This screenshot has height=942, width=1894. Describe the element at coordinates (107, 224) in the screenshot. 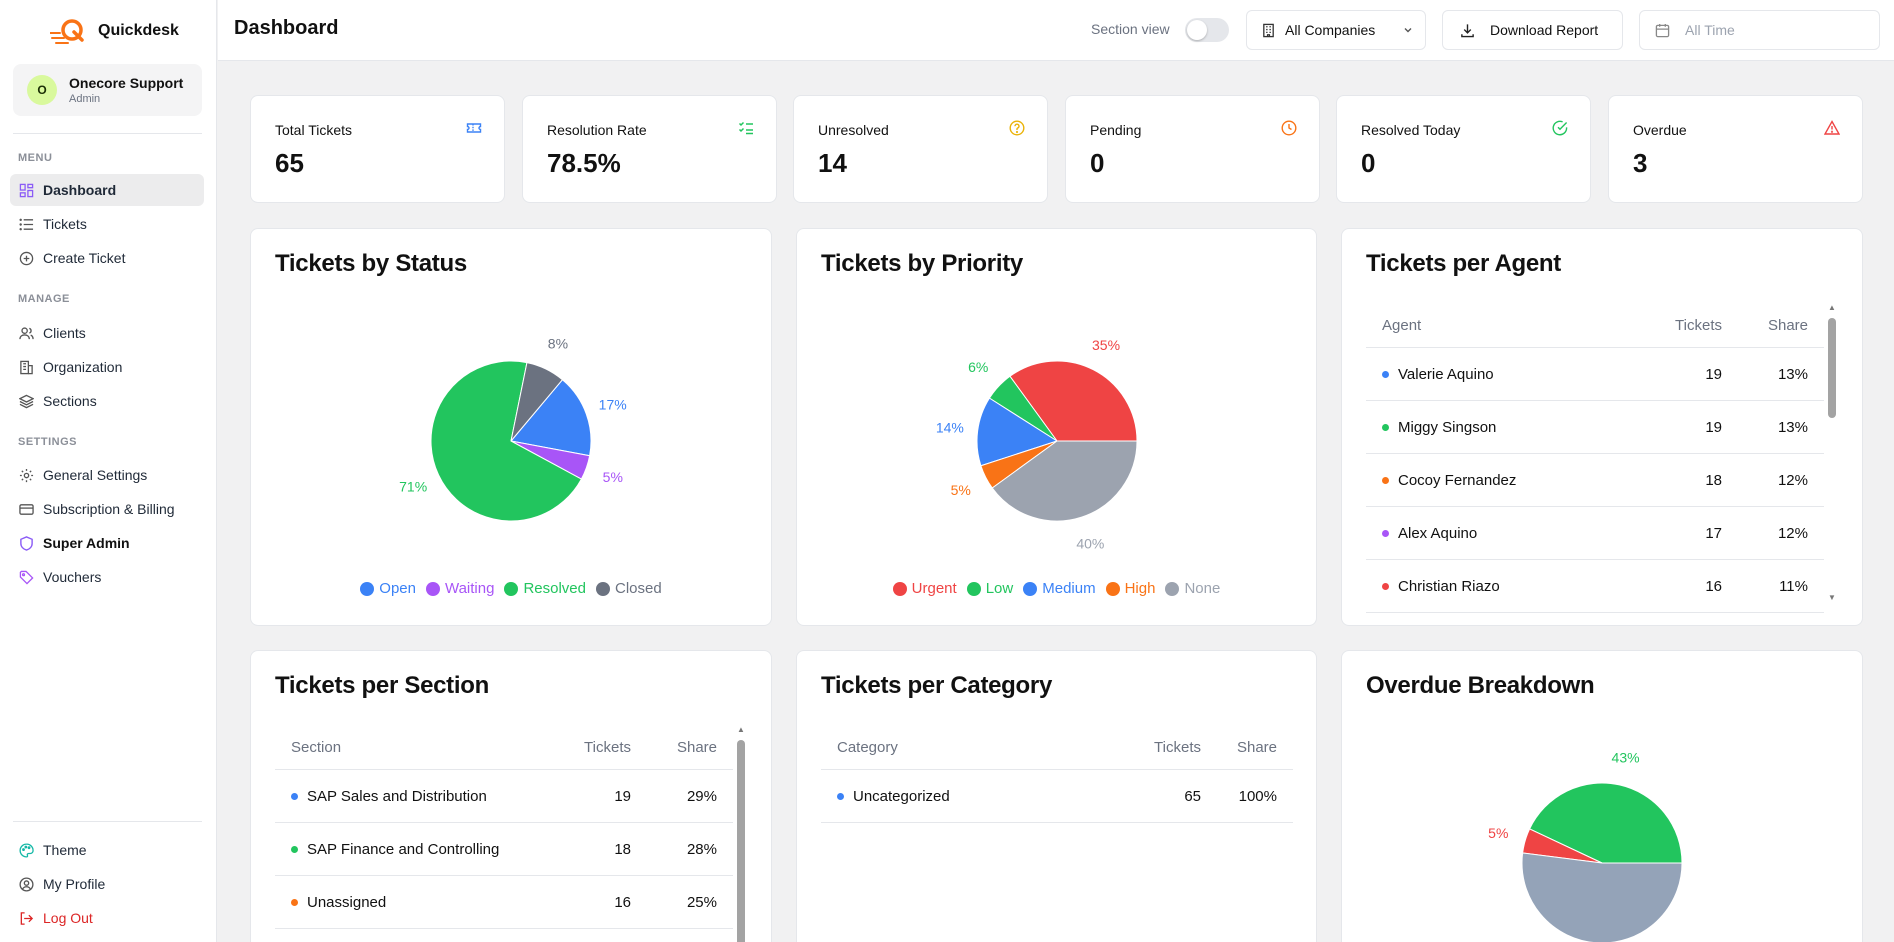

I see `sidebar-item-tickets: Tickets` at that location.